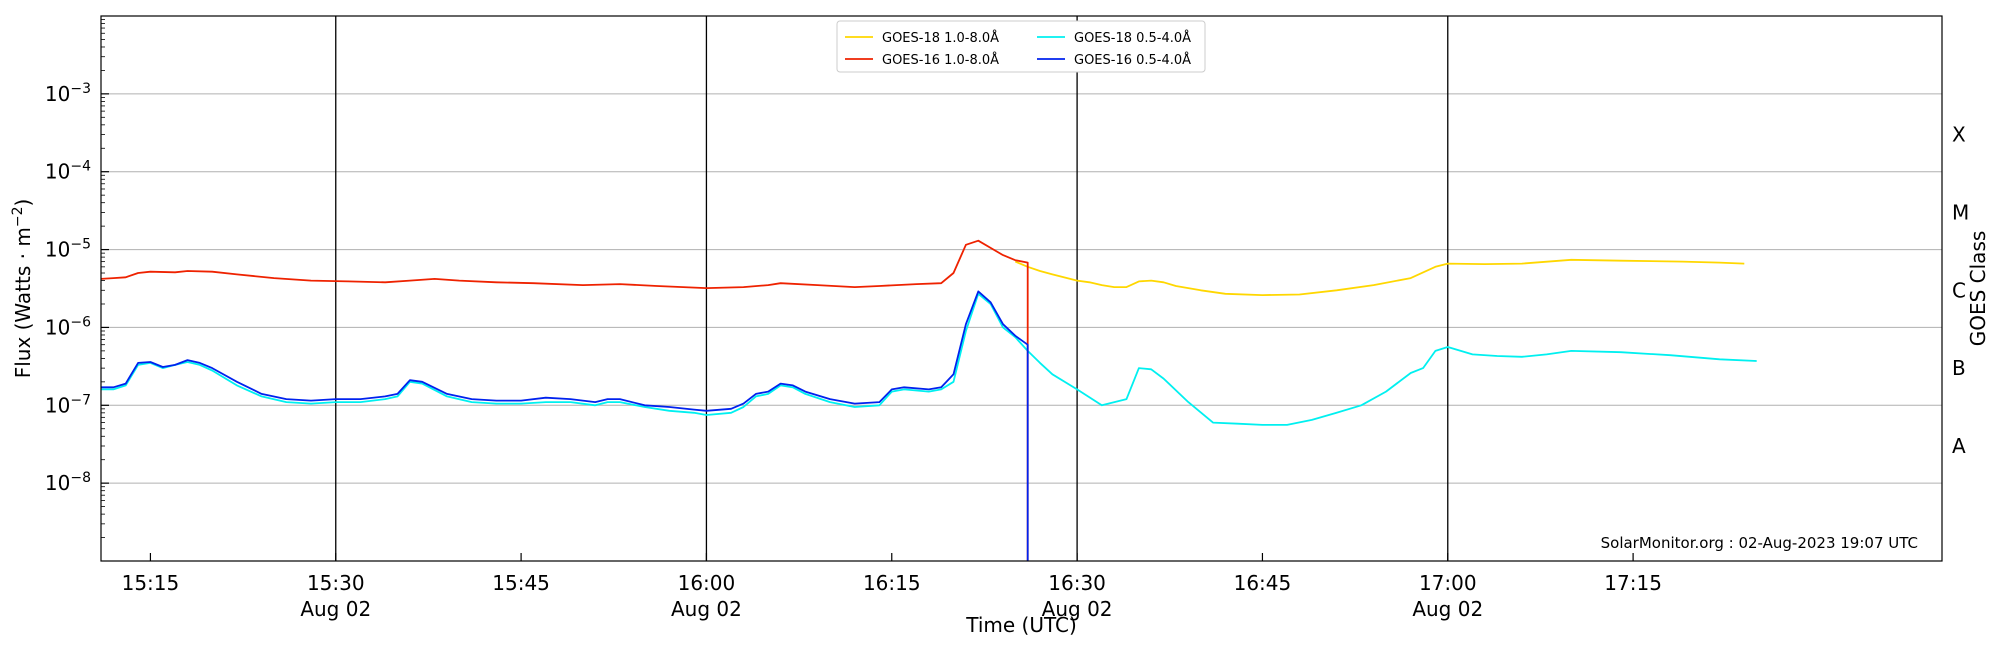  I want to click on y-axis-title: Flux (Watts · m−2), so click(22, 289).